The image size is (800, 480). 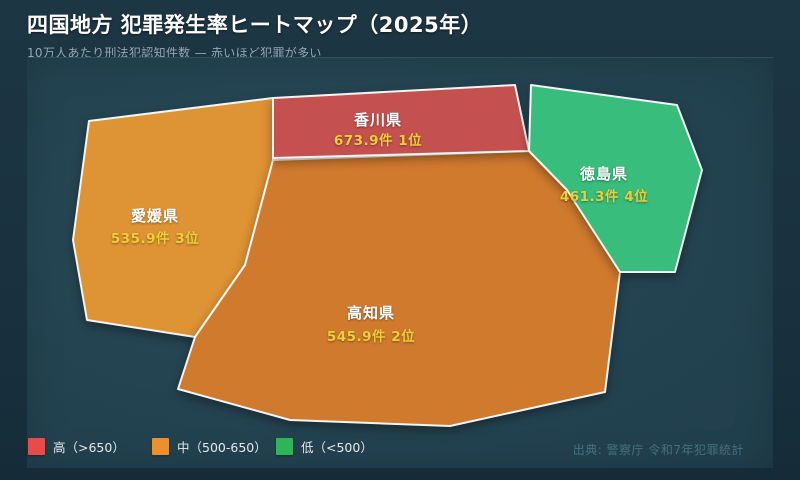 What do you see at coordinates (378, 130) in the screenshot?
I see `prefecture-label-kagawa: 香川県 673.9件 1位` at bounding box center [378, 130].